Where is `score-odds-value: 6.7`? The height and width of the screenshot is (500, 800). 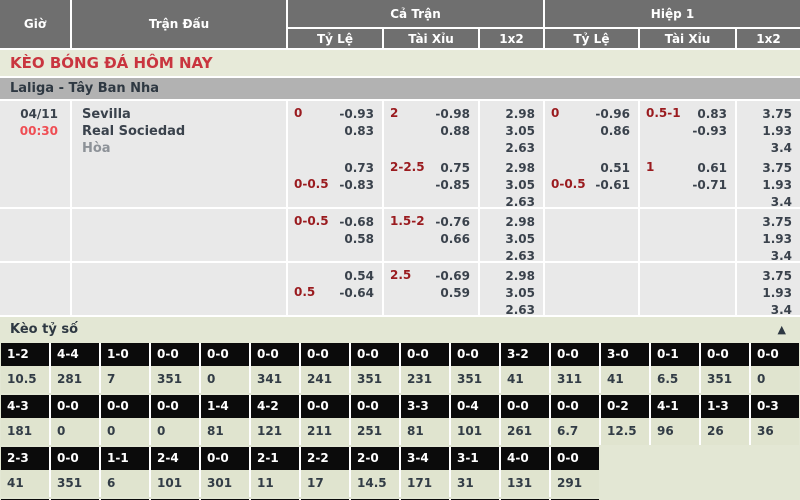 score-odds-value: 6.7 is located at coordinates (575, 431).